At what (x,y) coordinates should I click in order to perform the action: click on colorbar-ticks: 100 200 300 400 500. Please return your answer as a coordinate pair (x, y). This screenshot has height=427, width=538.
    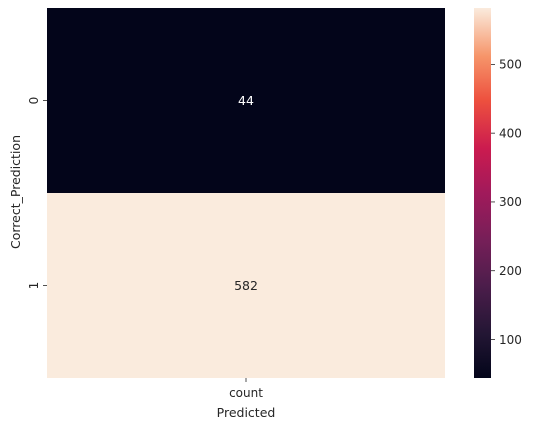
    Looking at the image, I should click on (506, 202).